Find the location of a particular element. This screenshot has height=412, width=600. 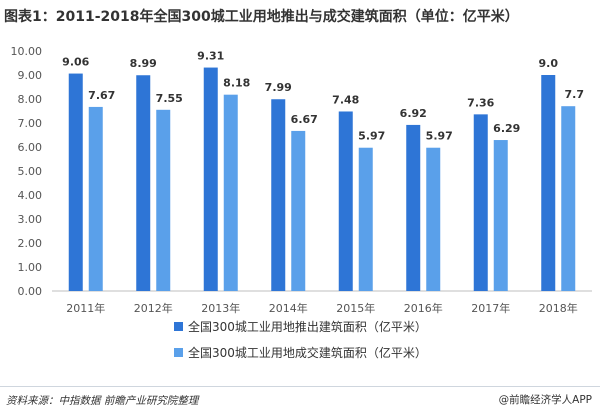

y-tick-label: 9.00 is located at coordinates (30, 75).